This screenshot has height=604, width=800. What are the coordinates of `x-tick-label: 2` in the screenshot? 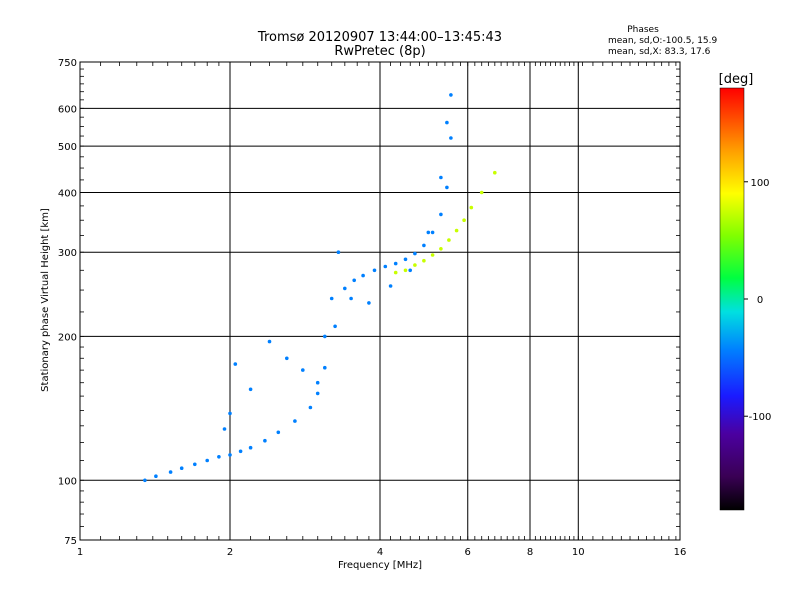 It's located at (230, 552).